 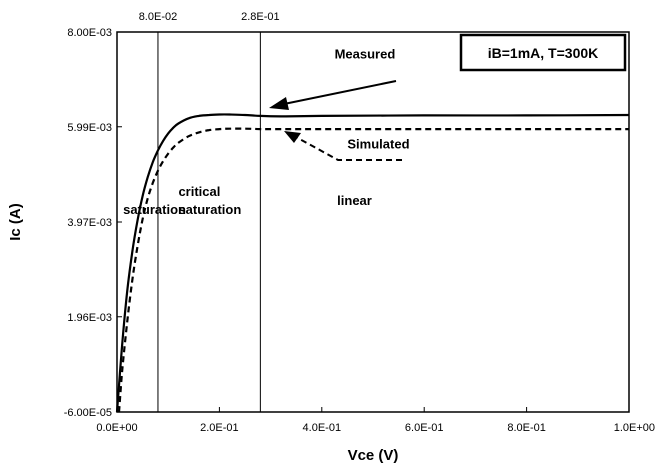 What do you see at coordinates (116, 428) in the screenshot?
I see `x-tick-label: 0.0E+00` at bounding box center [116, 428].